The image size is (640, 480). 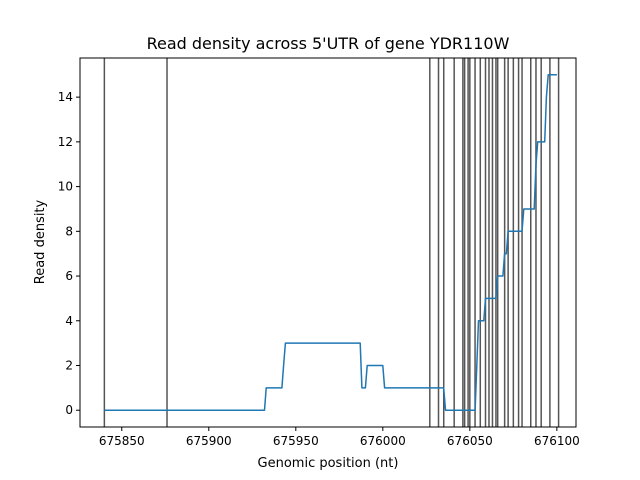 I want to click on y-tick-label-5: 10, so click(x=65, y=187).